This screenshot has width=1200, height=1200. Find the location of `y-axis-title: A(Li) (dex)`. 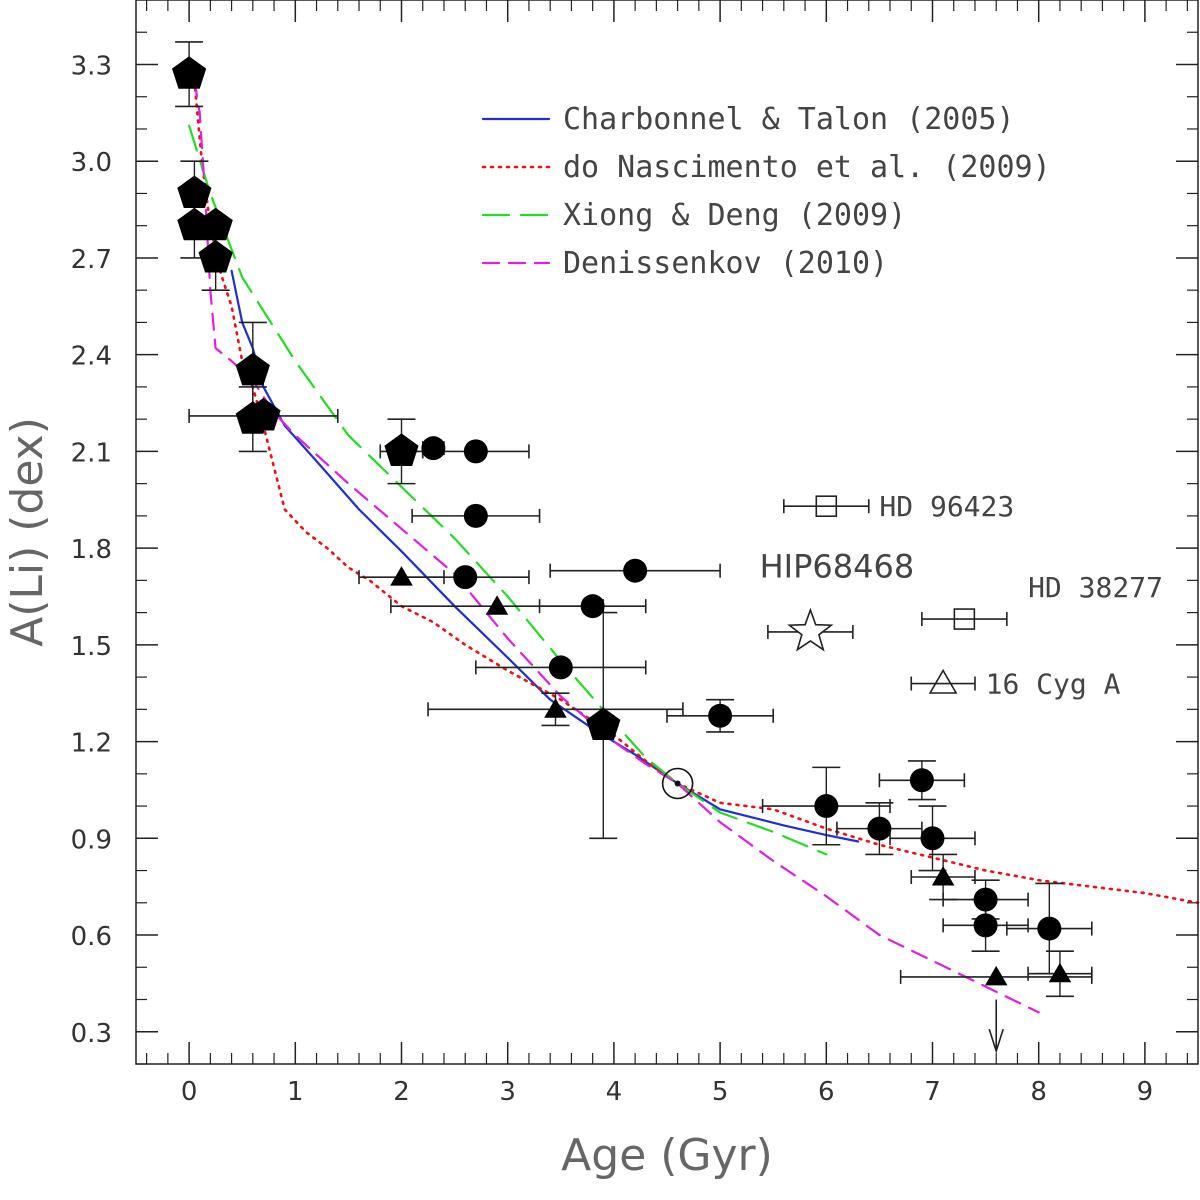

y-axis-title: A(Li) (dex) is located at coordinates (27, 532).